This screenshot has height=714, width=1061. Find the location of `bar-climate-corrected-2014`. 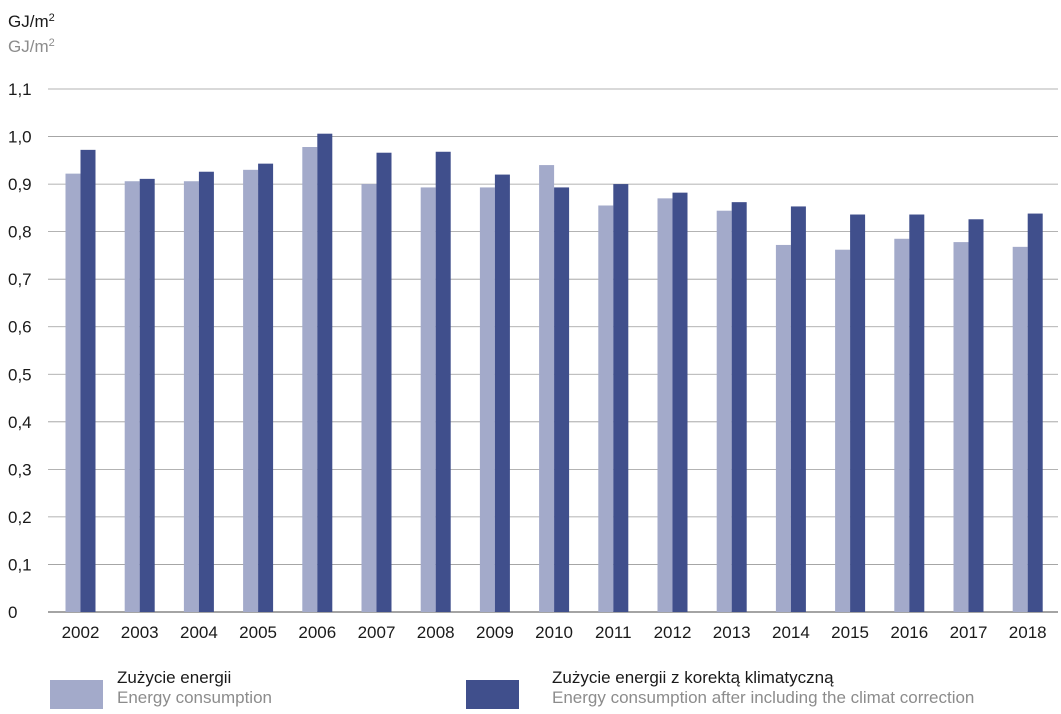

bar-climate-corrected-2014 is located at coordinates (798, 409).